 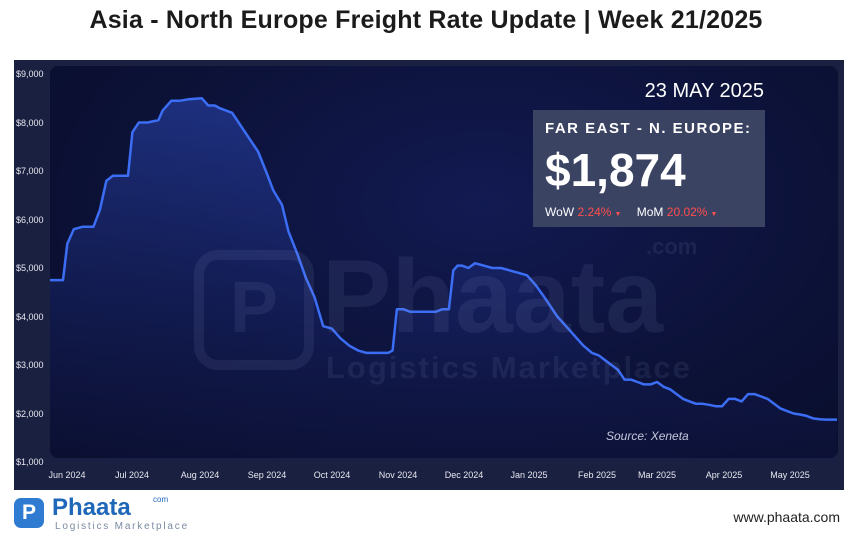 I want to click on y-tick-label: $3,000, so click(x=30, y=365).